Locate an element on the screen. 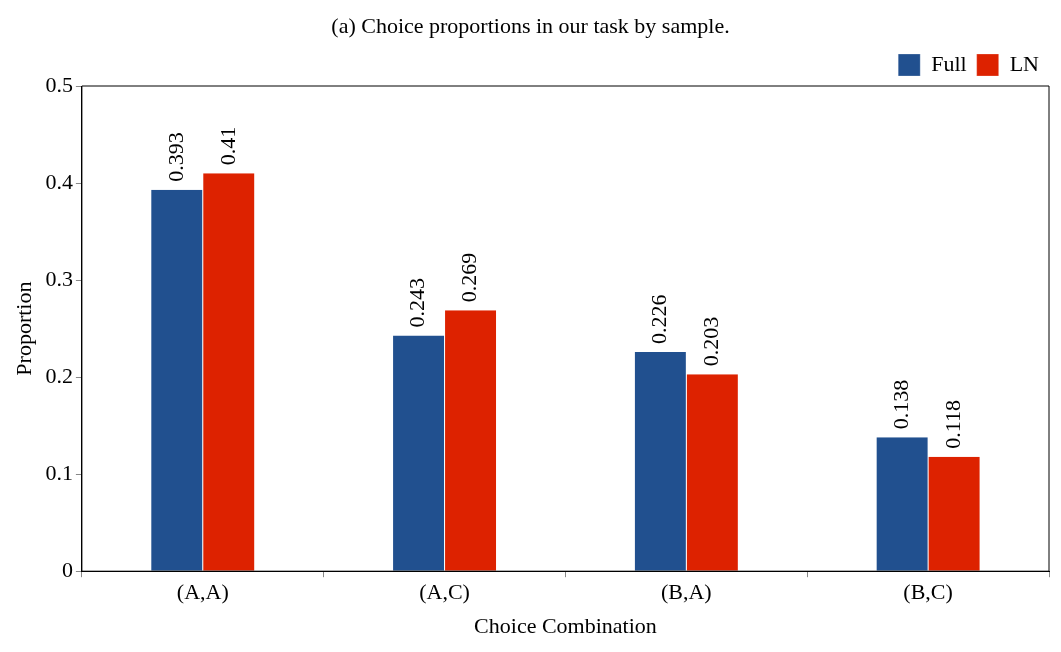 Image resolution: width=1061 pixels, height=652 pixels. data-label: 0.203 is located at coordinates (711, 341).